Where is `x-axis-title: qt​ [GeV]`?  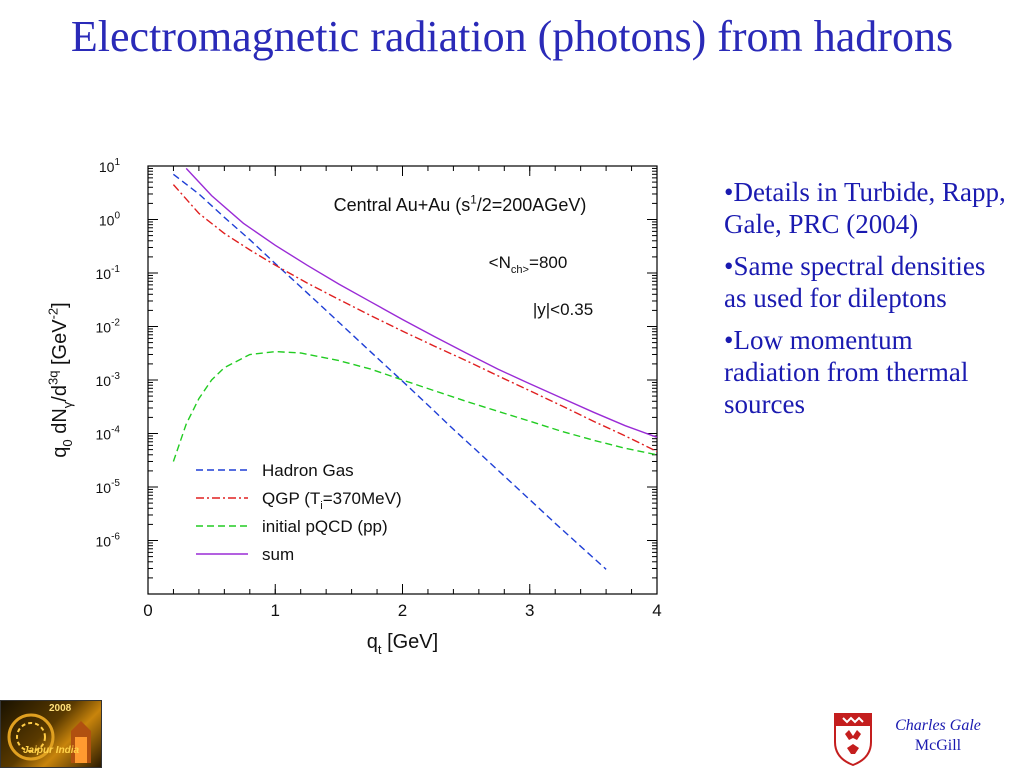
x-axis-title: qt​ [GeV] is located at coordinates (402, 644).